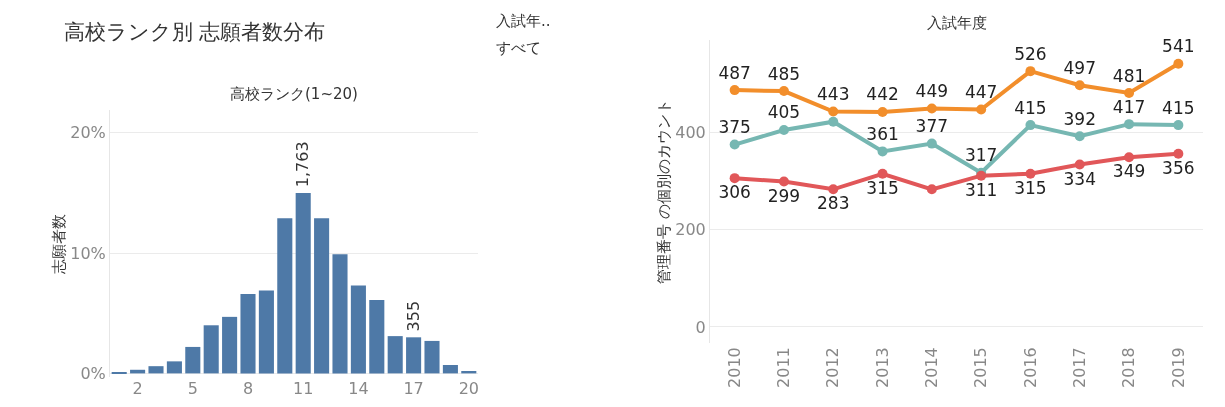 Image resolution: width=1225 pixels, height=407 pixels. Describe the element at coordinates (932, 126) in the screenshot. I see `data-label: 377` at that location.